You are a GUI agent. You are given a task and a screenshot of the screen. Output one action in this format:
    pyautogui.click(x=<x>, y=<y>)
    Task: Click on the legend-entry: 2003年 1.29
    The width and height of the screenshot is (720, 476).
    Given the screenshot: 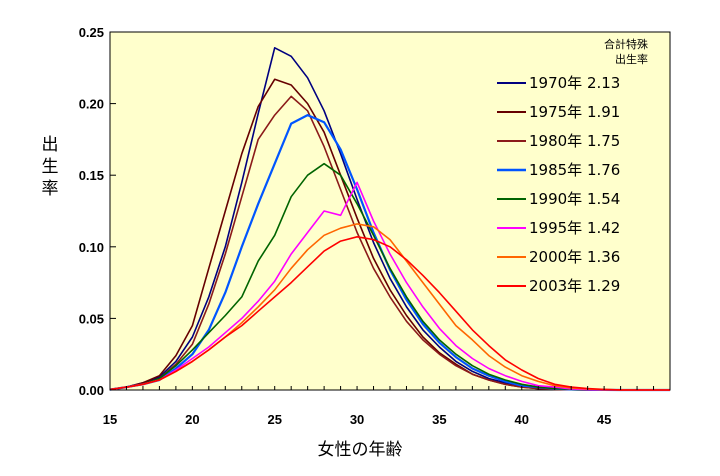 What is the action you would take?
    pyautogui.click(x=574, y=286)
    